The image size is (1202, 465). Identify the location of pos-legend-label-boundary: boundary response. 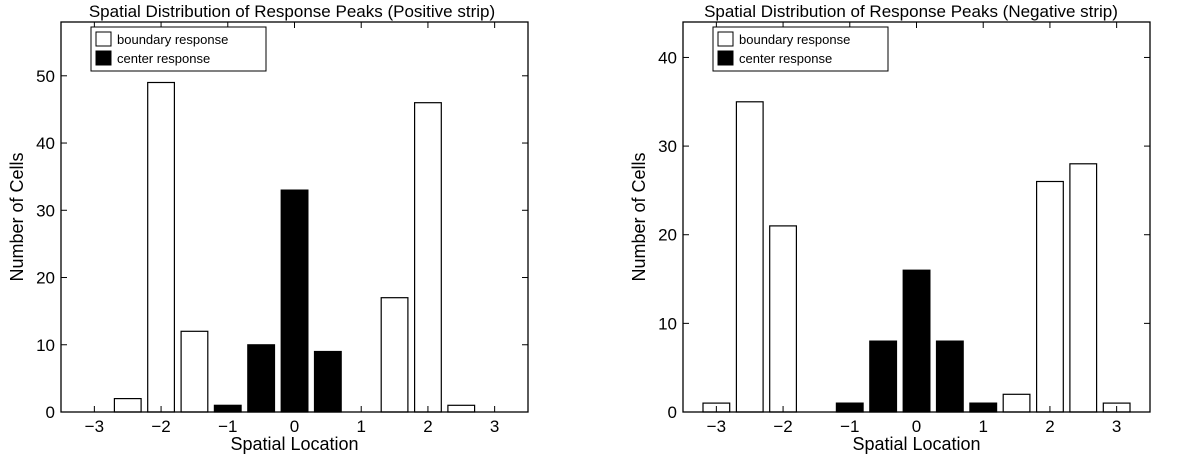
(172, 39).